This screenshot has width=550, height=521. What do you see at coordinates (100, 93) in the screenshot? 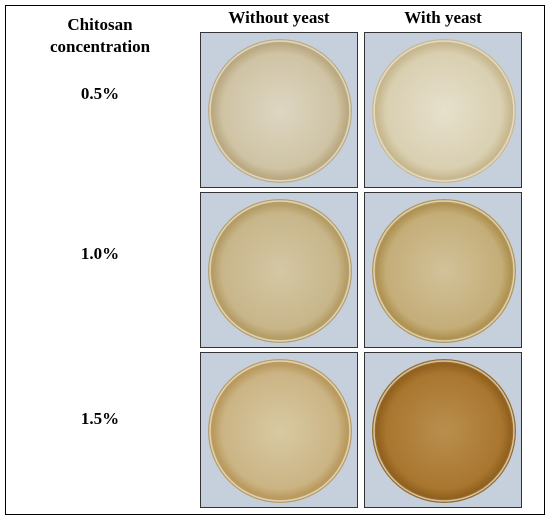
I see `row-label: 0.5%` at bounding box center [100, 93].